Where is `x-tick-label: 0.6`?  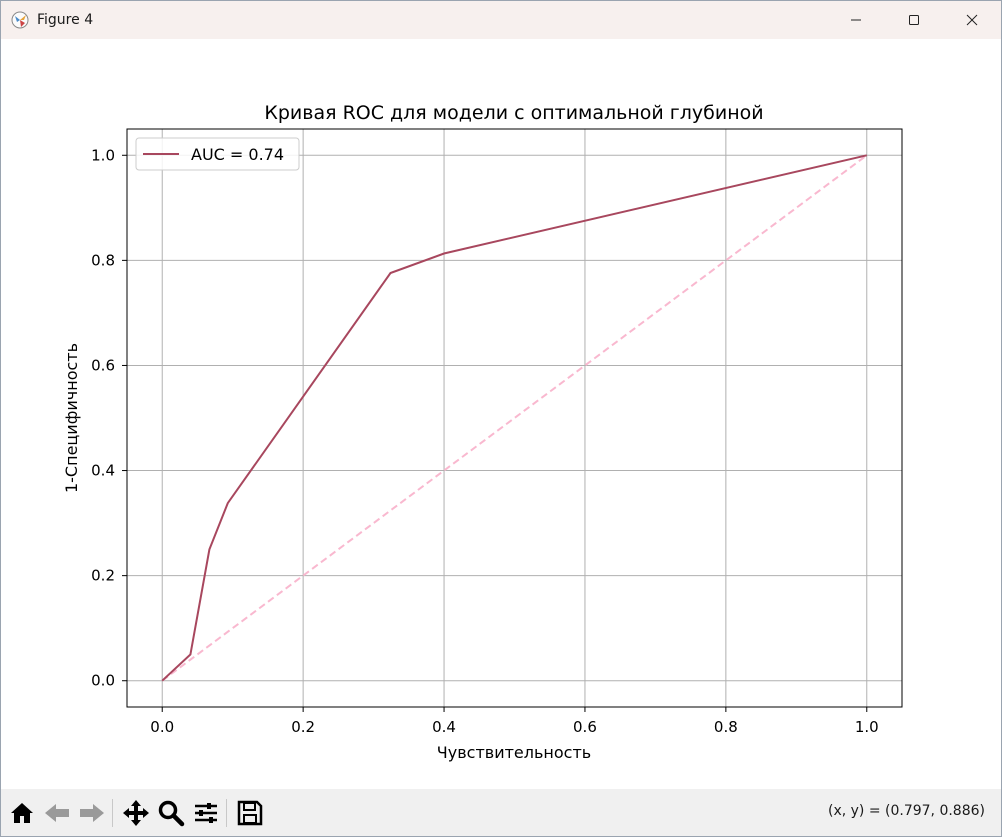
x-tick-label: 0.6 is located at coordinates (585, 727).